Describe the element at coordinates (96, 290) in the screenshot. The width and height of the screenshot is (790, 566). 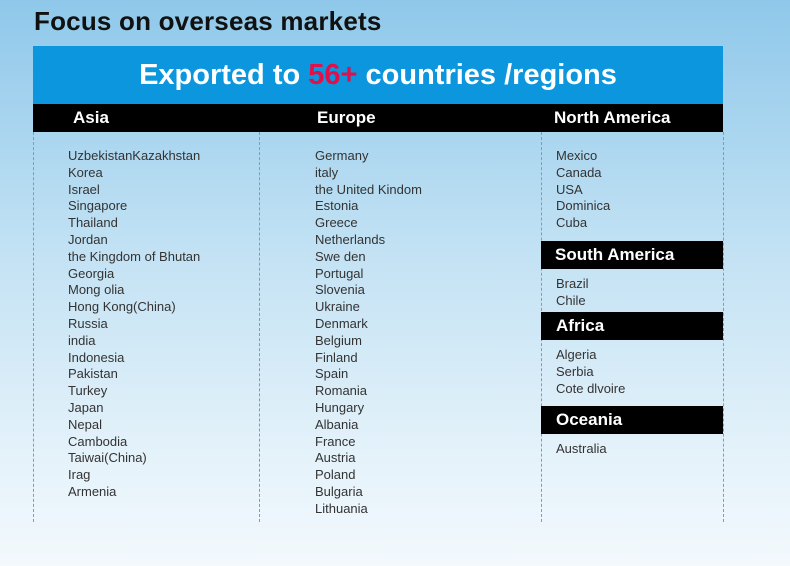
I see `country-list-item: Mong olia` at that location.